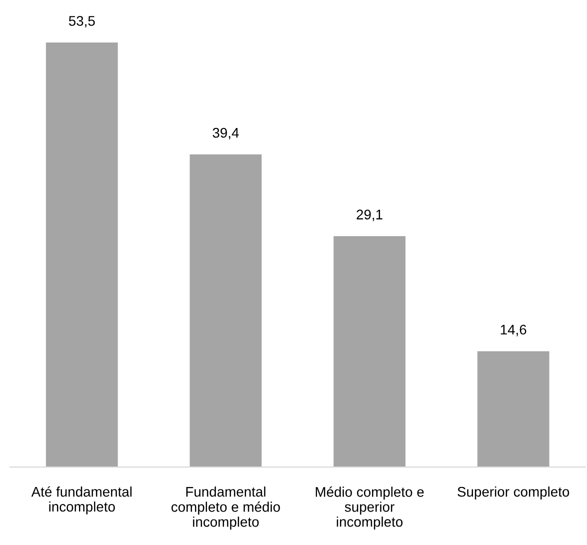 This screenshot has height=545, width=587. I want to click on x-tick-label: Médio completo e superior incompleto, so click(370, 508).